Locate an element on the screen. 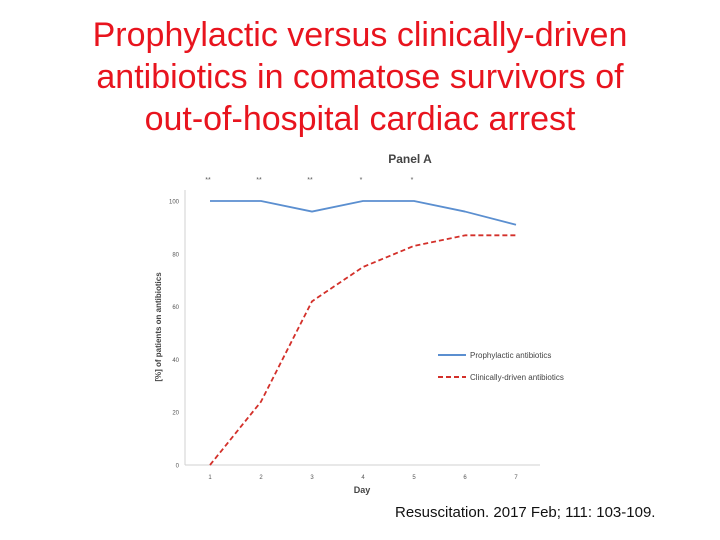  y-tick-label: 100 is located at coordinates (174, 203).